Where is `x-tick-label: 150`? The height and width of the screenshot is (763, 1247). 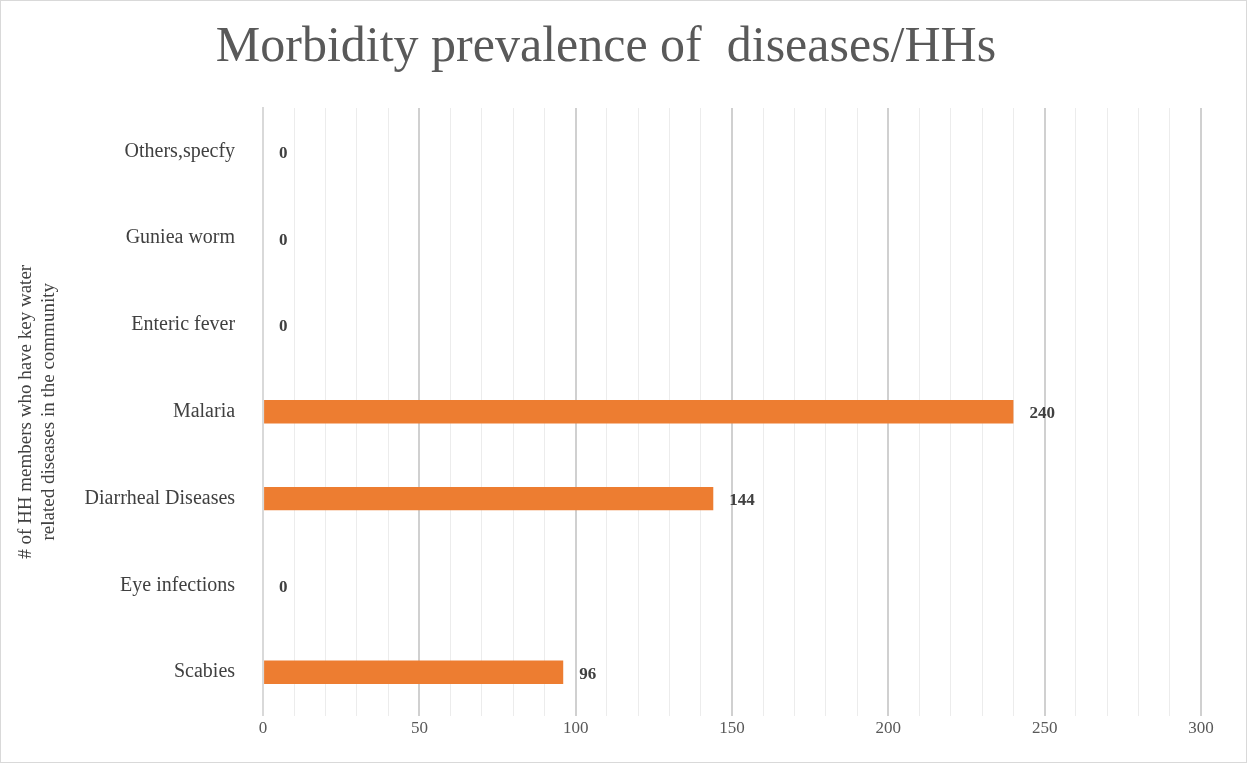 x-tick-label: 150 is located at coordinates (732, 728).